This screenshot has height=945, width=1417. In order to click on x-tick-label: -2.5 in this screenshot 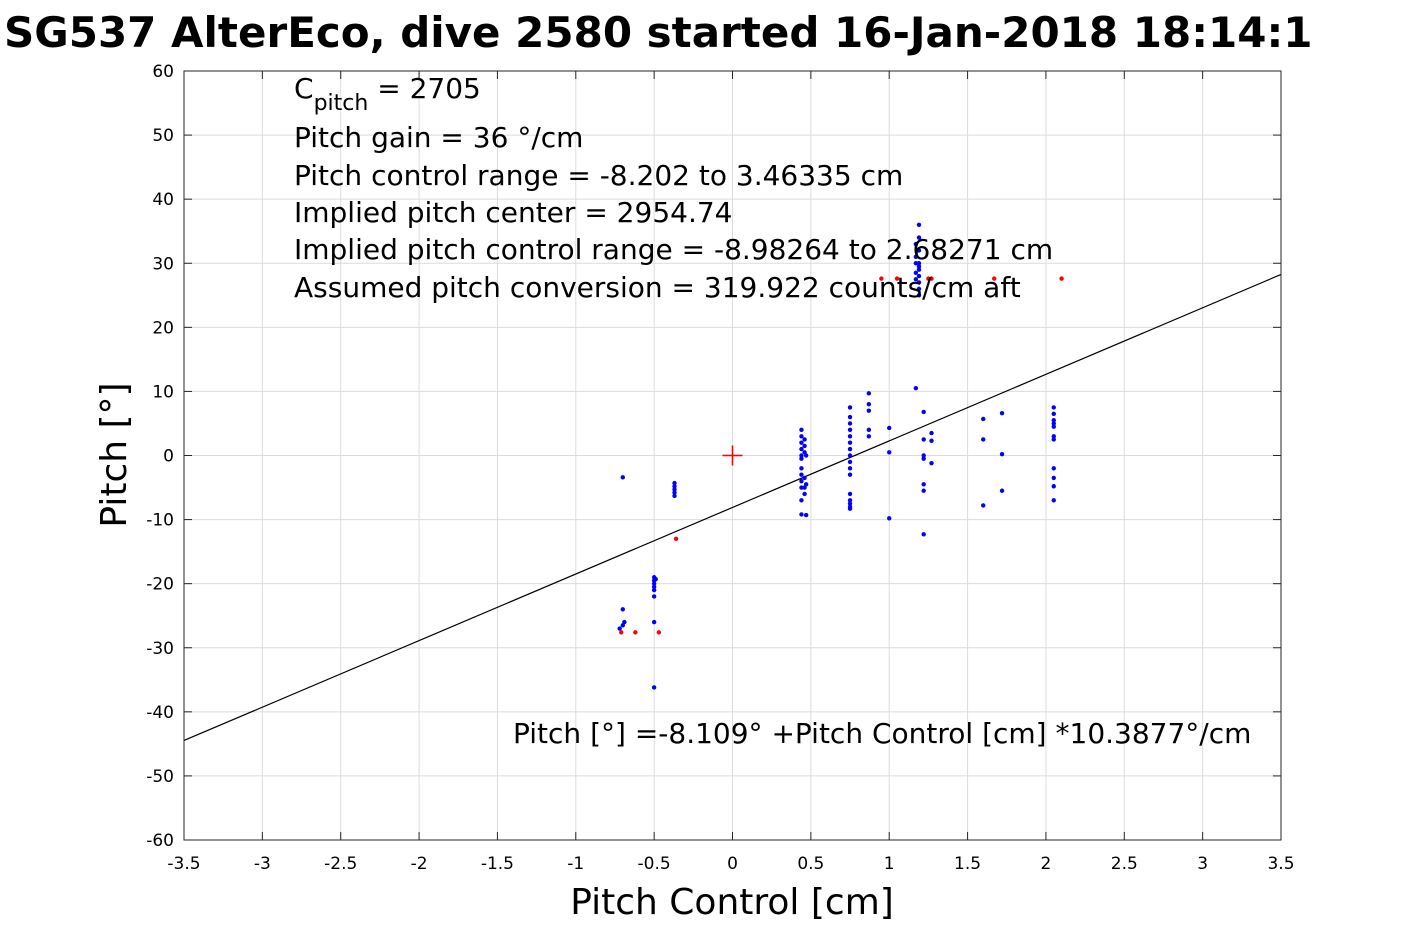, I will do `click(340, 864)`.